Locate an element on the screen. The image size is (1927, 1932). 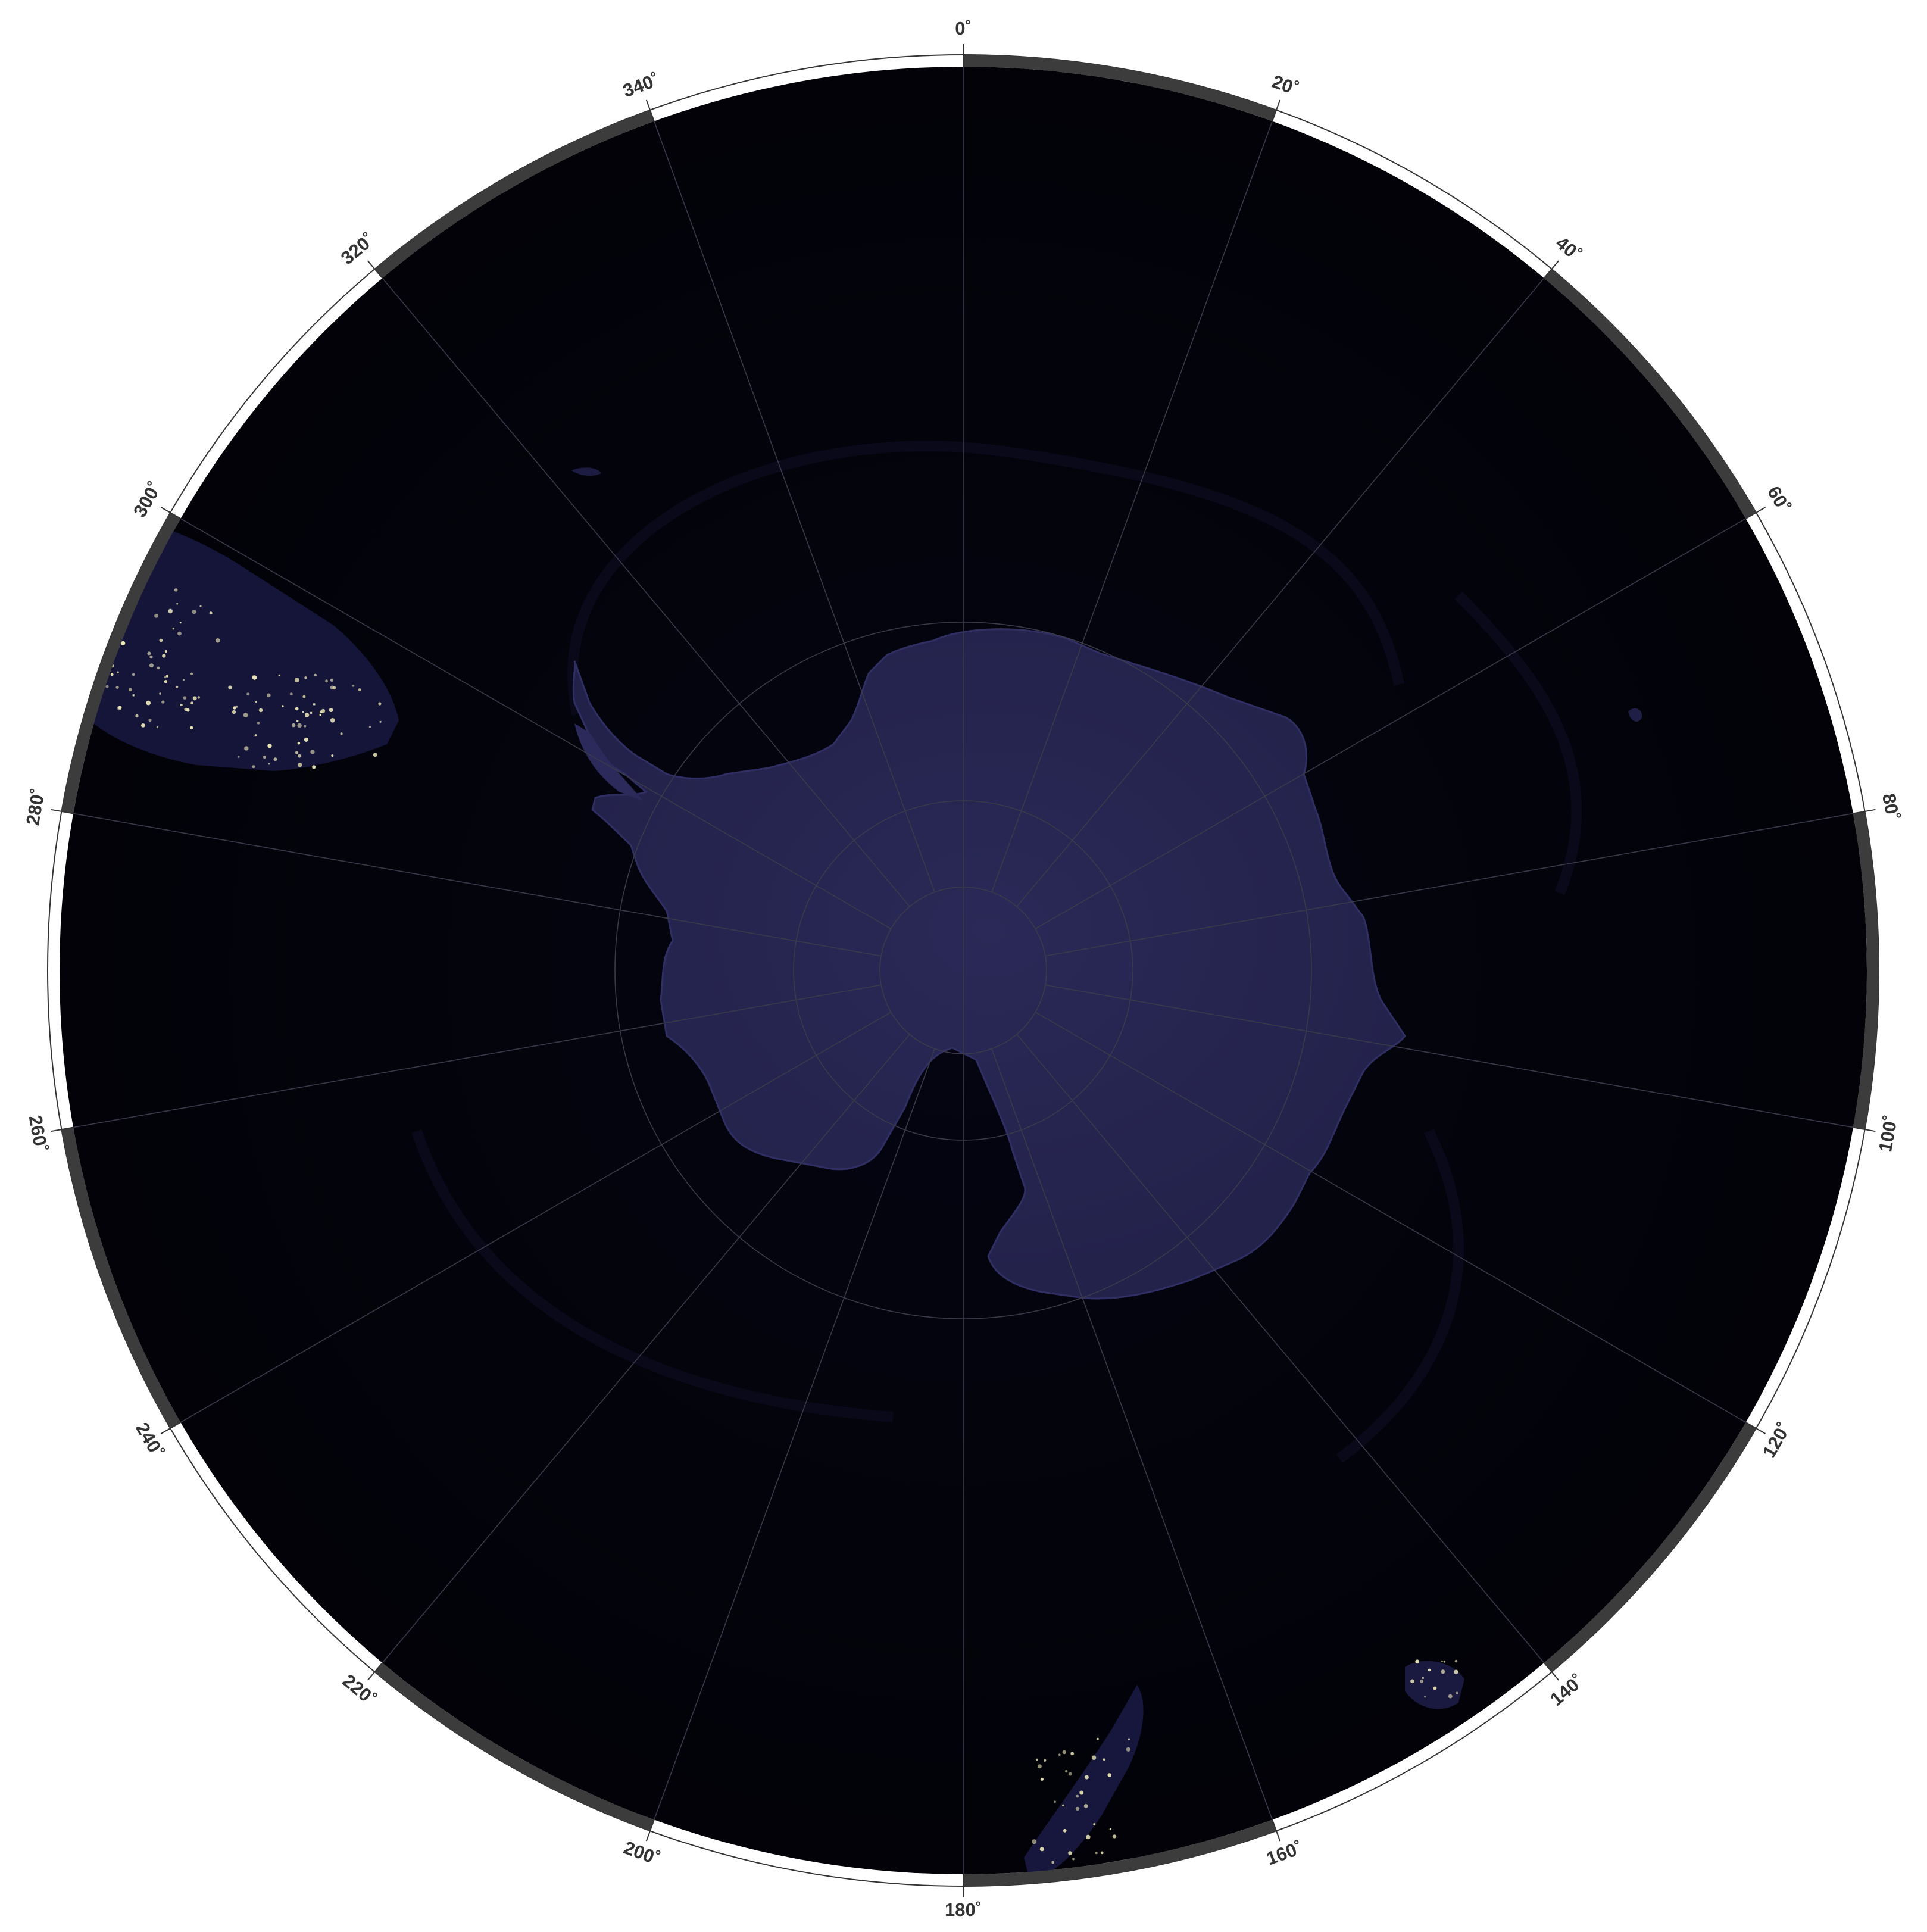
longitude-label: 300˚ is located at coordinates (147, 499).